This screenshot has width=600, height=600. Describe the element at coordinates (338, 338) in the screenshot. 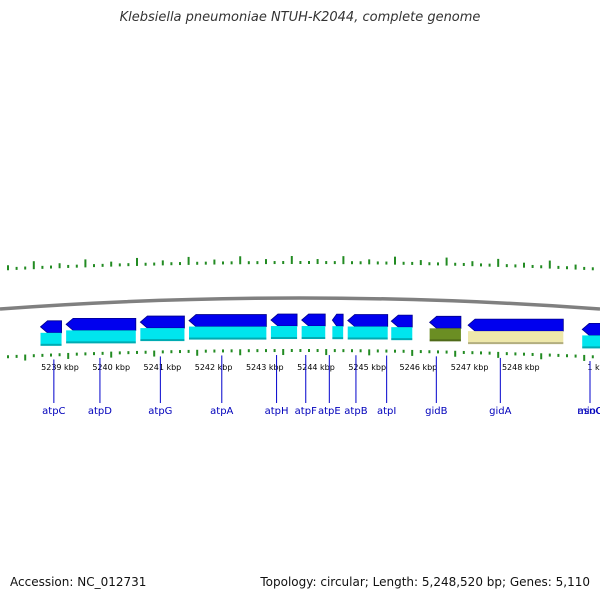

I see `cds-shadow-atpE` at that location.